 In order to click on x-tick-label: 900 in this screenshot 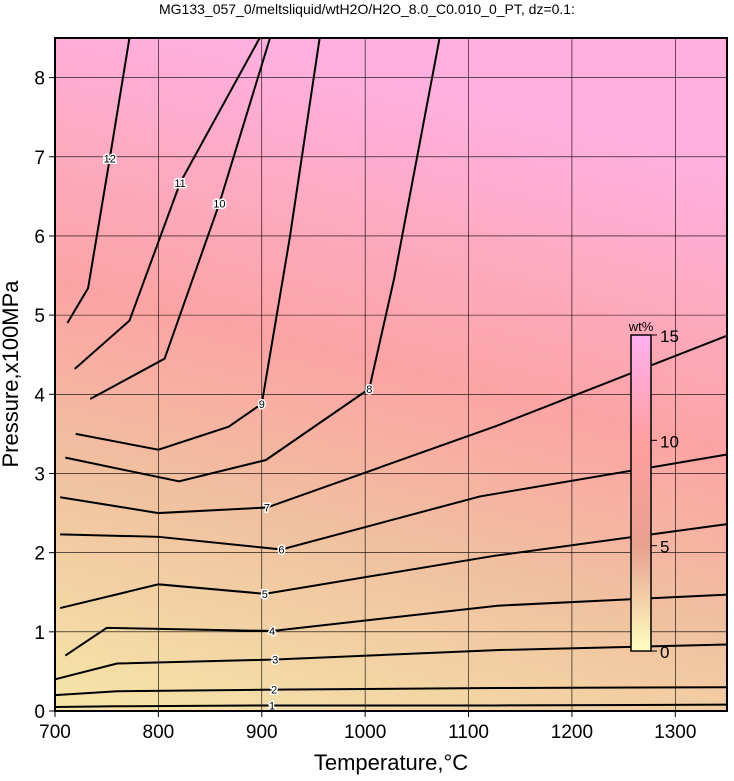, I will do `click(262, 732)`.